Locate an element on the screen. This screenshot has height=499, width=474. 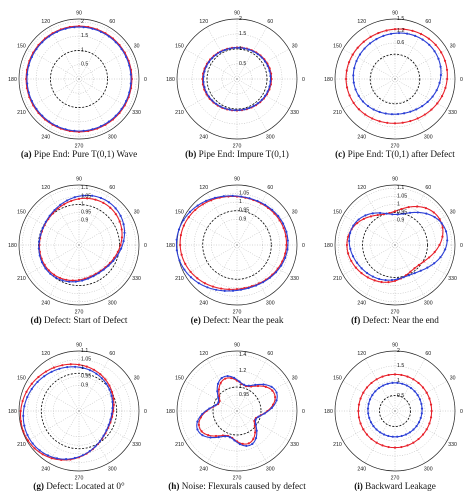
polar-chart-i: 0 30 60 90 120 150 180 210 240 270 300 330 0.5 1 1.5 2 is located at coordinates (393, 411).